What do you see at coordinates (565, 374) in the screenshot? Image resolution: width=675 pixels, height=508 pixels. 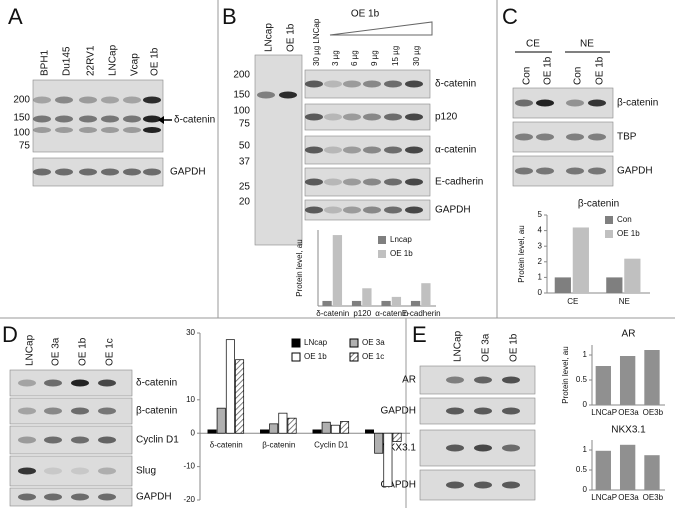 I see `y-axis-label: Protein level, au` at bounding box center [565, 374].